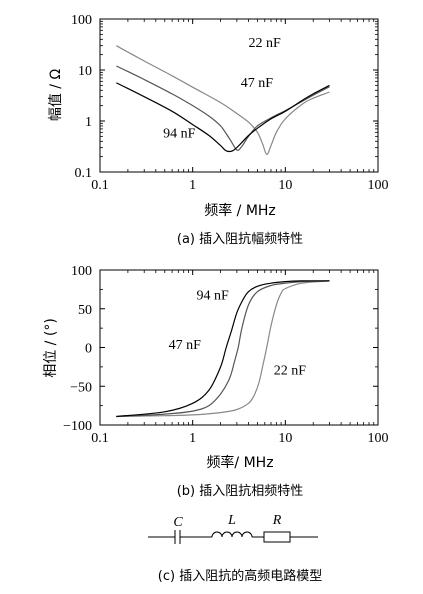  I want to click on chart-b-xlabel: 频率/ MHz, so click(239, 462).